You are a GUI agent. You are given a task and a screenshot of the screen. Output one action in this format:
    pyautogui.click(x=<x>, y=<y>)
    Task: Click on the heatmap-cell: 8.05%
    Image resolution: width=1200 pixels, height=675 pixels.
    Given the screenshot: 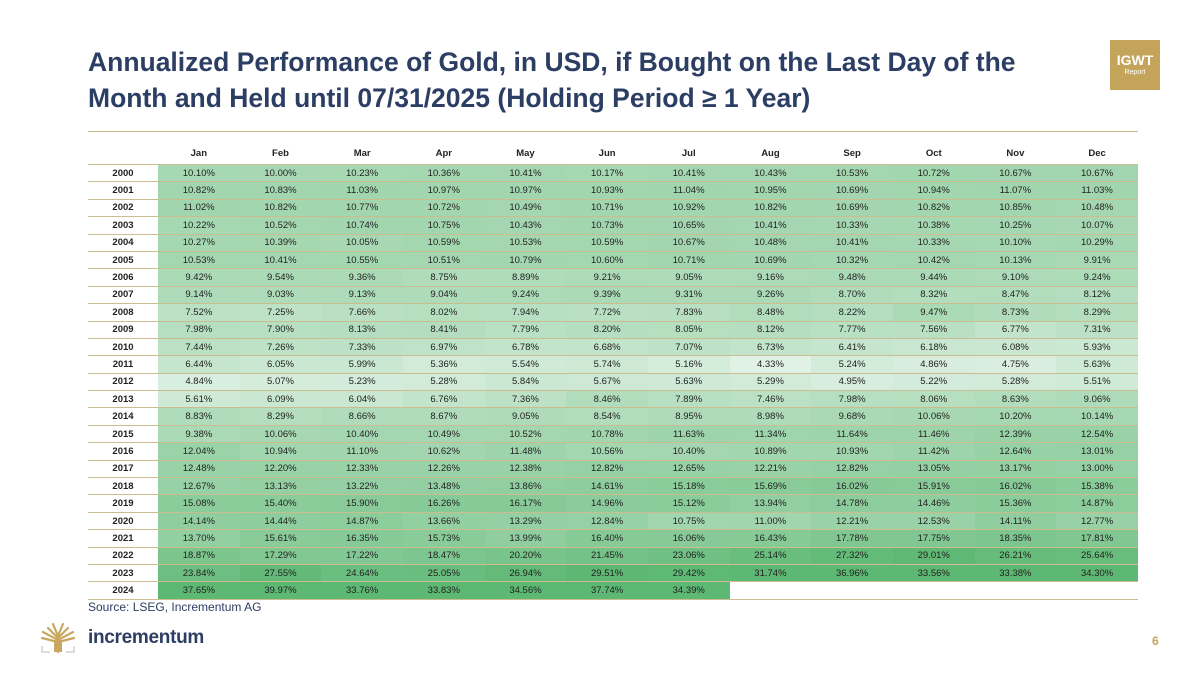 What is the action you would take?
    pyautogui.click(x=688, y=329)
    